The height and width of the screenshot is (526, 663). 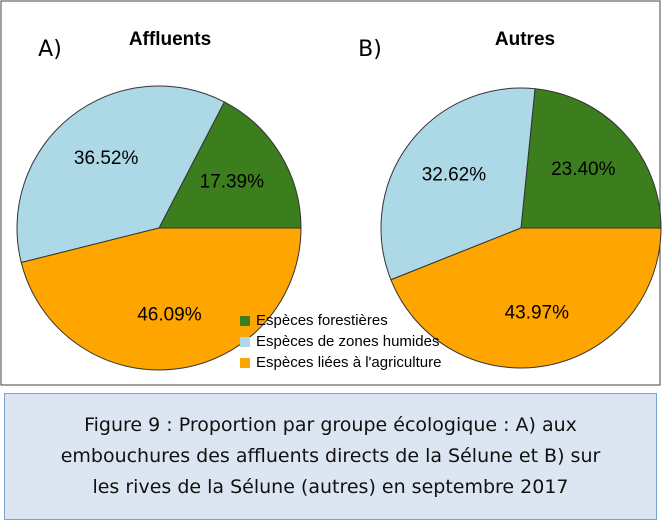 I want to click on panel-label: A), so click(x=50, y=49).